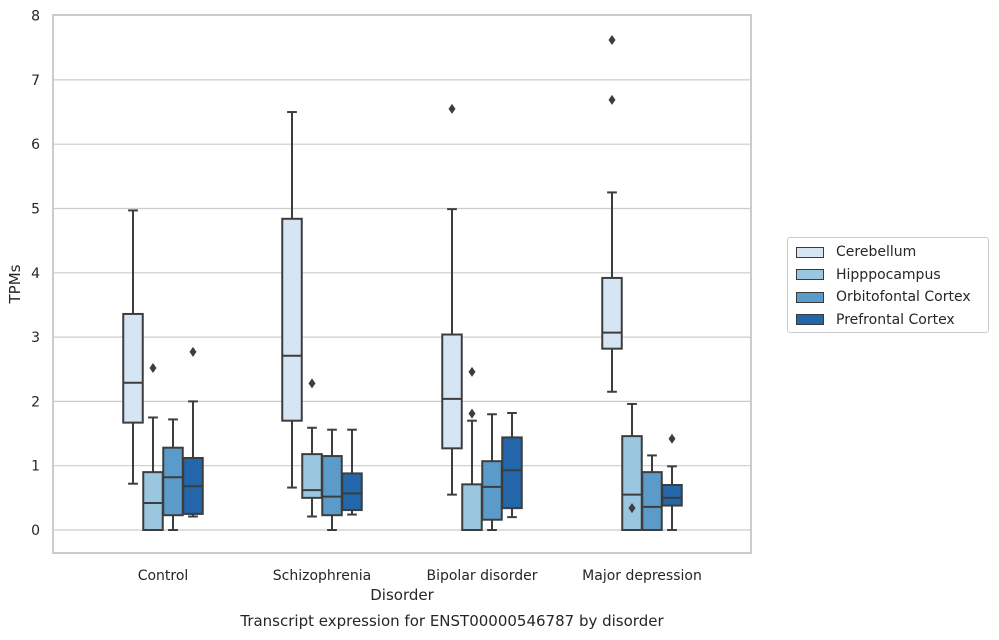 The image size is (999, 640). What do you see at coordinates (642, 576) in the screenshot?
I see `x-tick-label: Major depression` at bounding box center [642, 576].